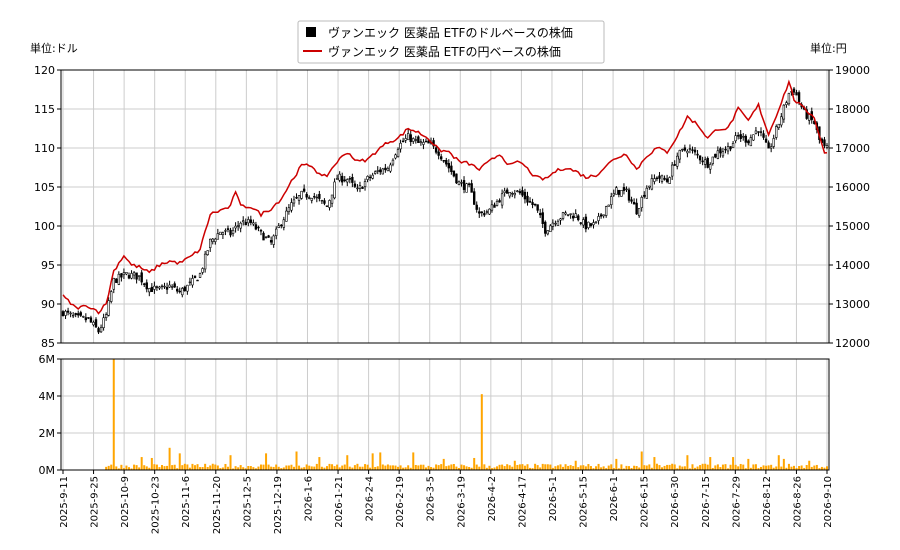 The height and width of the screenshot is (550, 900). What do you see at coordinates (44, 148) in the screenshot?
I see `left-tick-label: 110` at bounding box center [44, 148].